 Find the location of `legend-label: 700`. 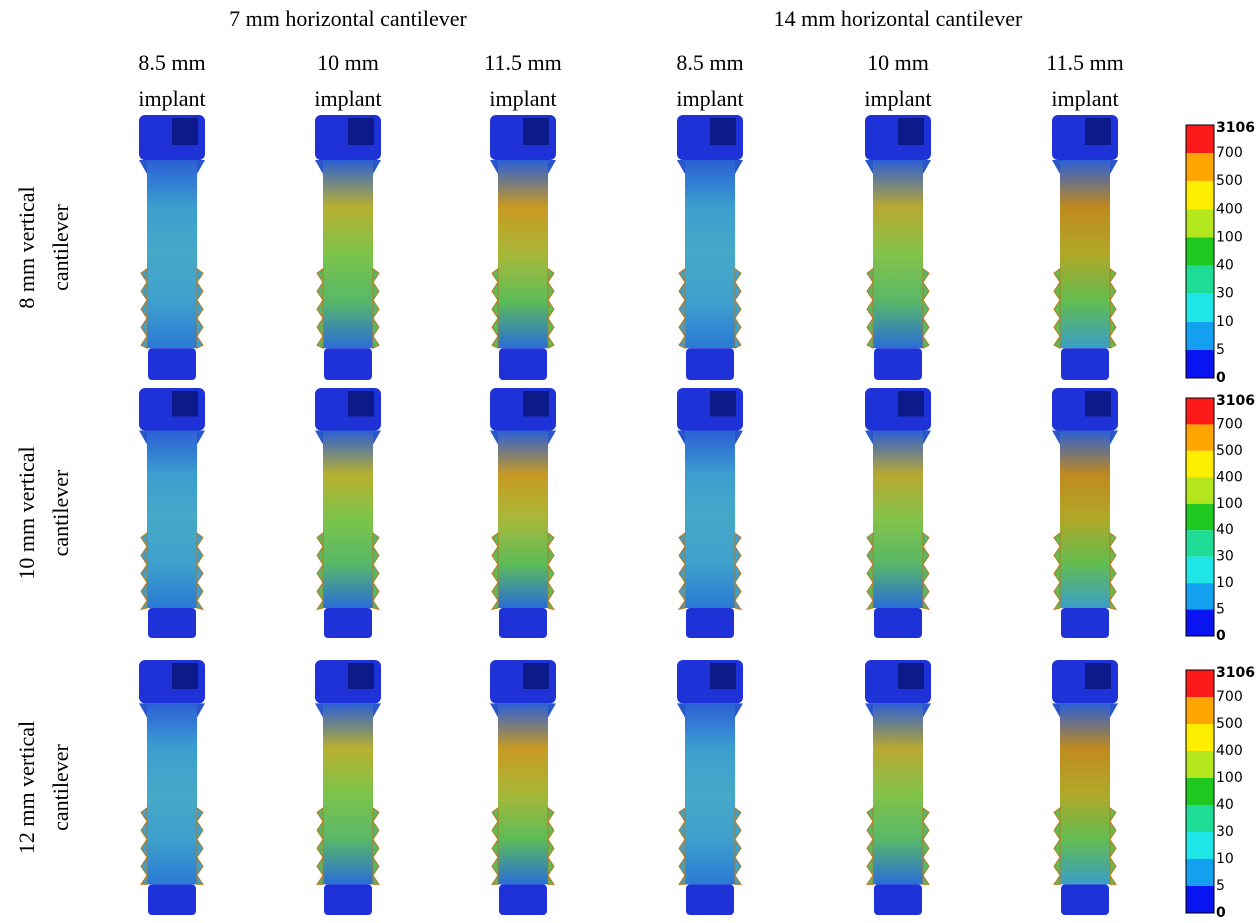

legend-label: 700 is located at coordinates (1229, 697).